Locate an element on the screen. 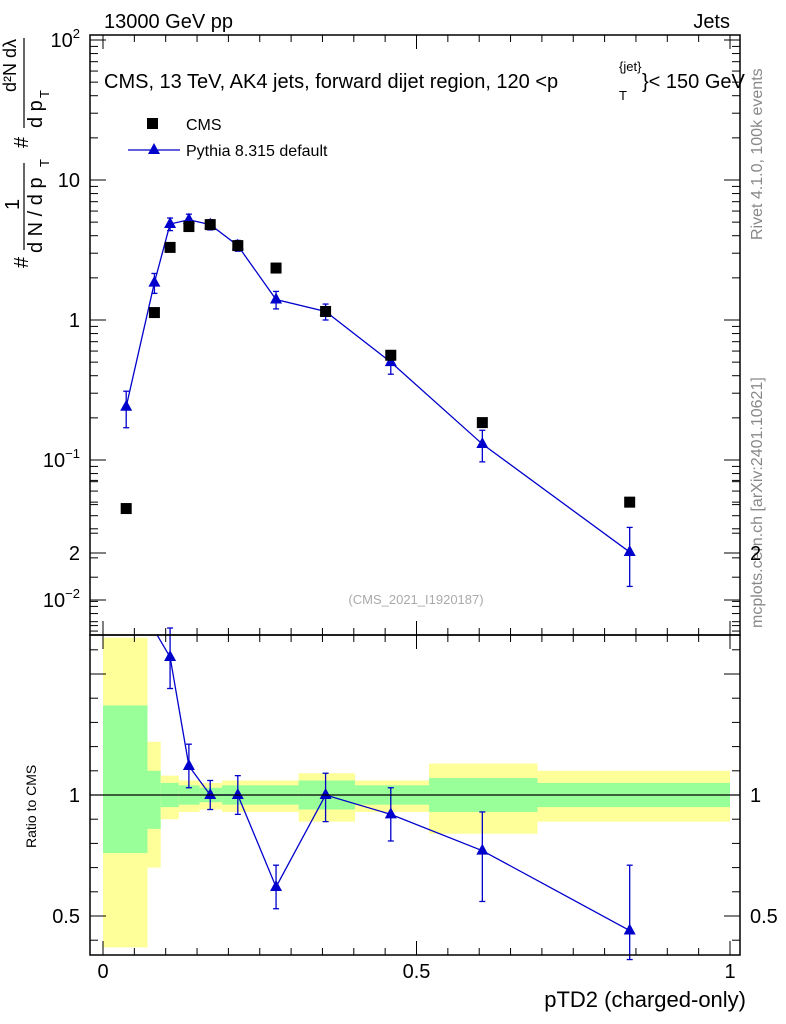  y-tick-label-exp: −1 is located at coordinates (72, 453).